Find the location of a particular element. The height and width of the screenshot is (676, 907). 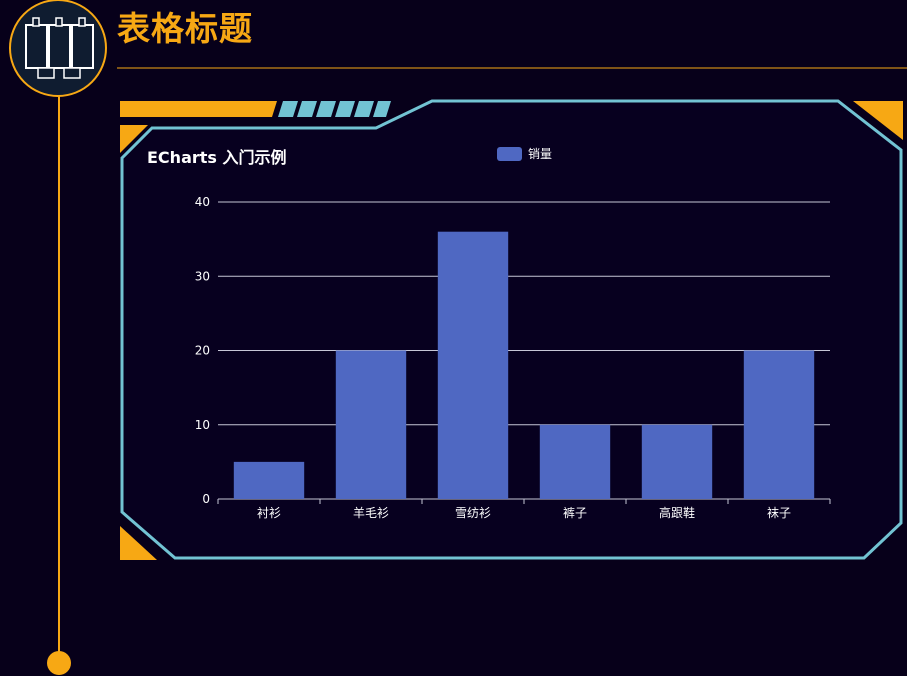

frame-stripes is located at coordinates (334, 109).